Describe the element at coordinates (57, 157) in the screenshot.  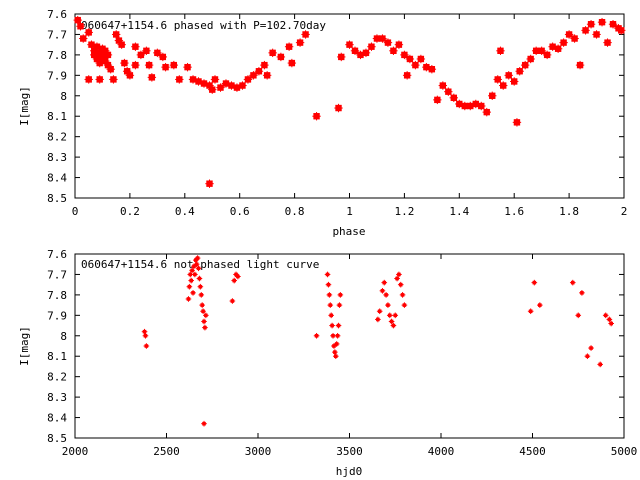
I see `y-tick-label: 8.3` at that location.